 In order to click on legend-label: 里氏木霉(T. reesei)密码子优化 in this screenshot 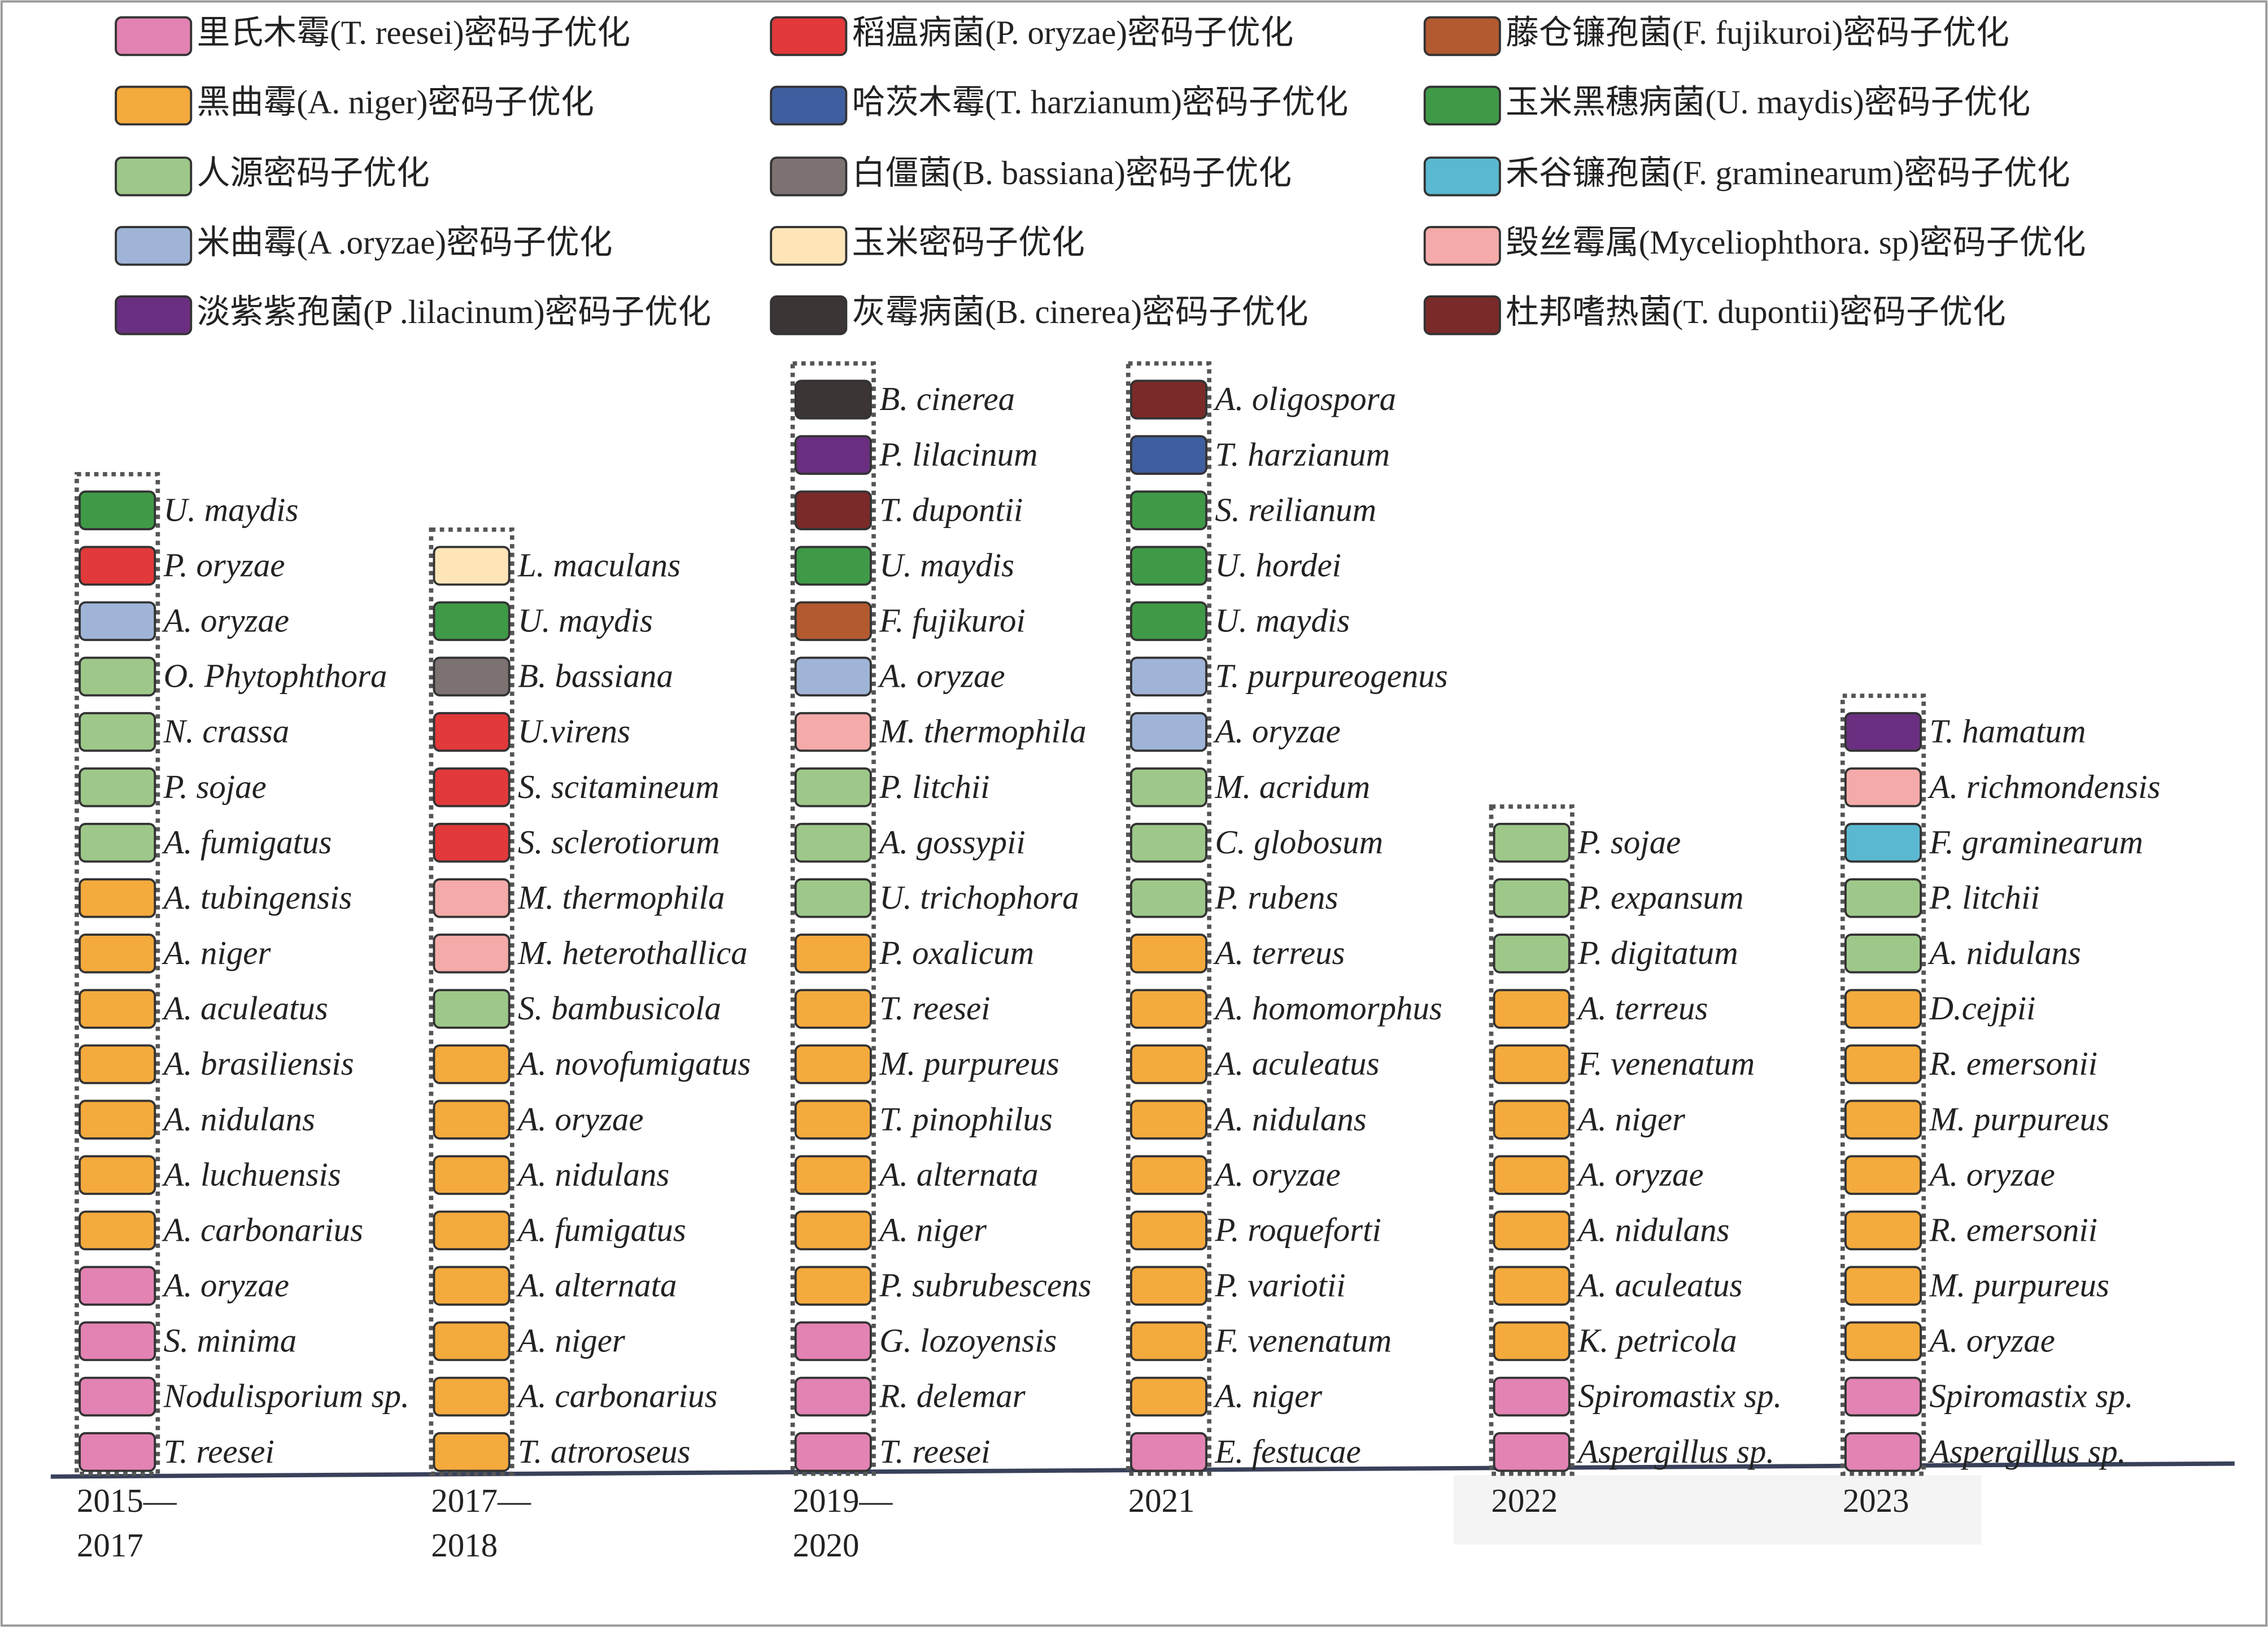, I will do `click(414, 33)`.